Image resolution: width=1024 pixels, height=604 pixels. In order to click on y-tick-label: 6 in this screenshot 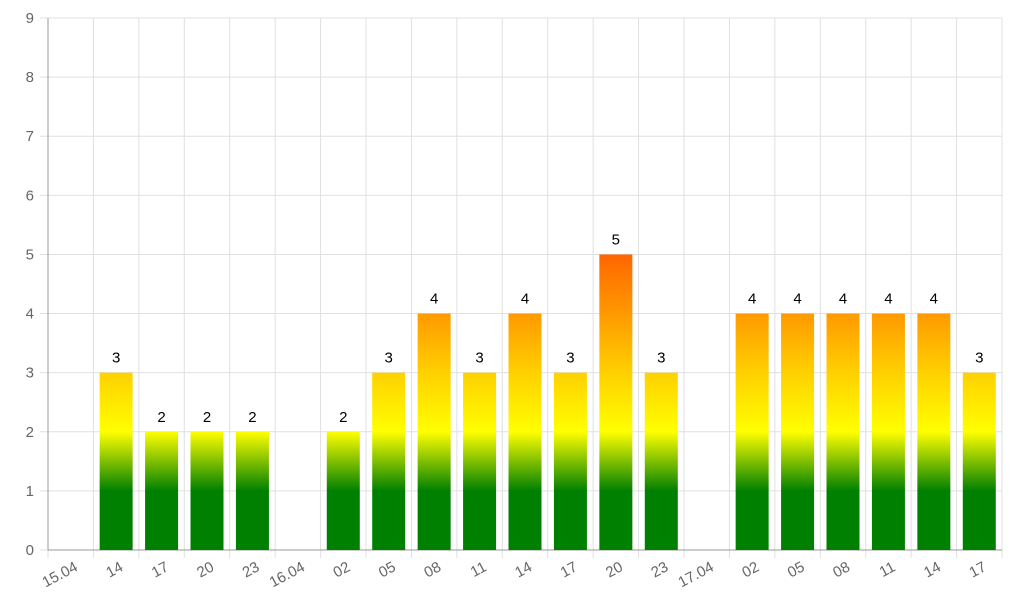, I will do `click(30, 195)`.